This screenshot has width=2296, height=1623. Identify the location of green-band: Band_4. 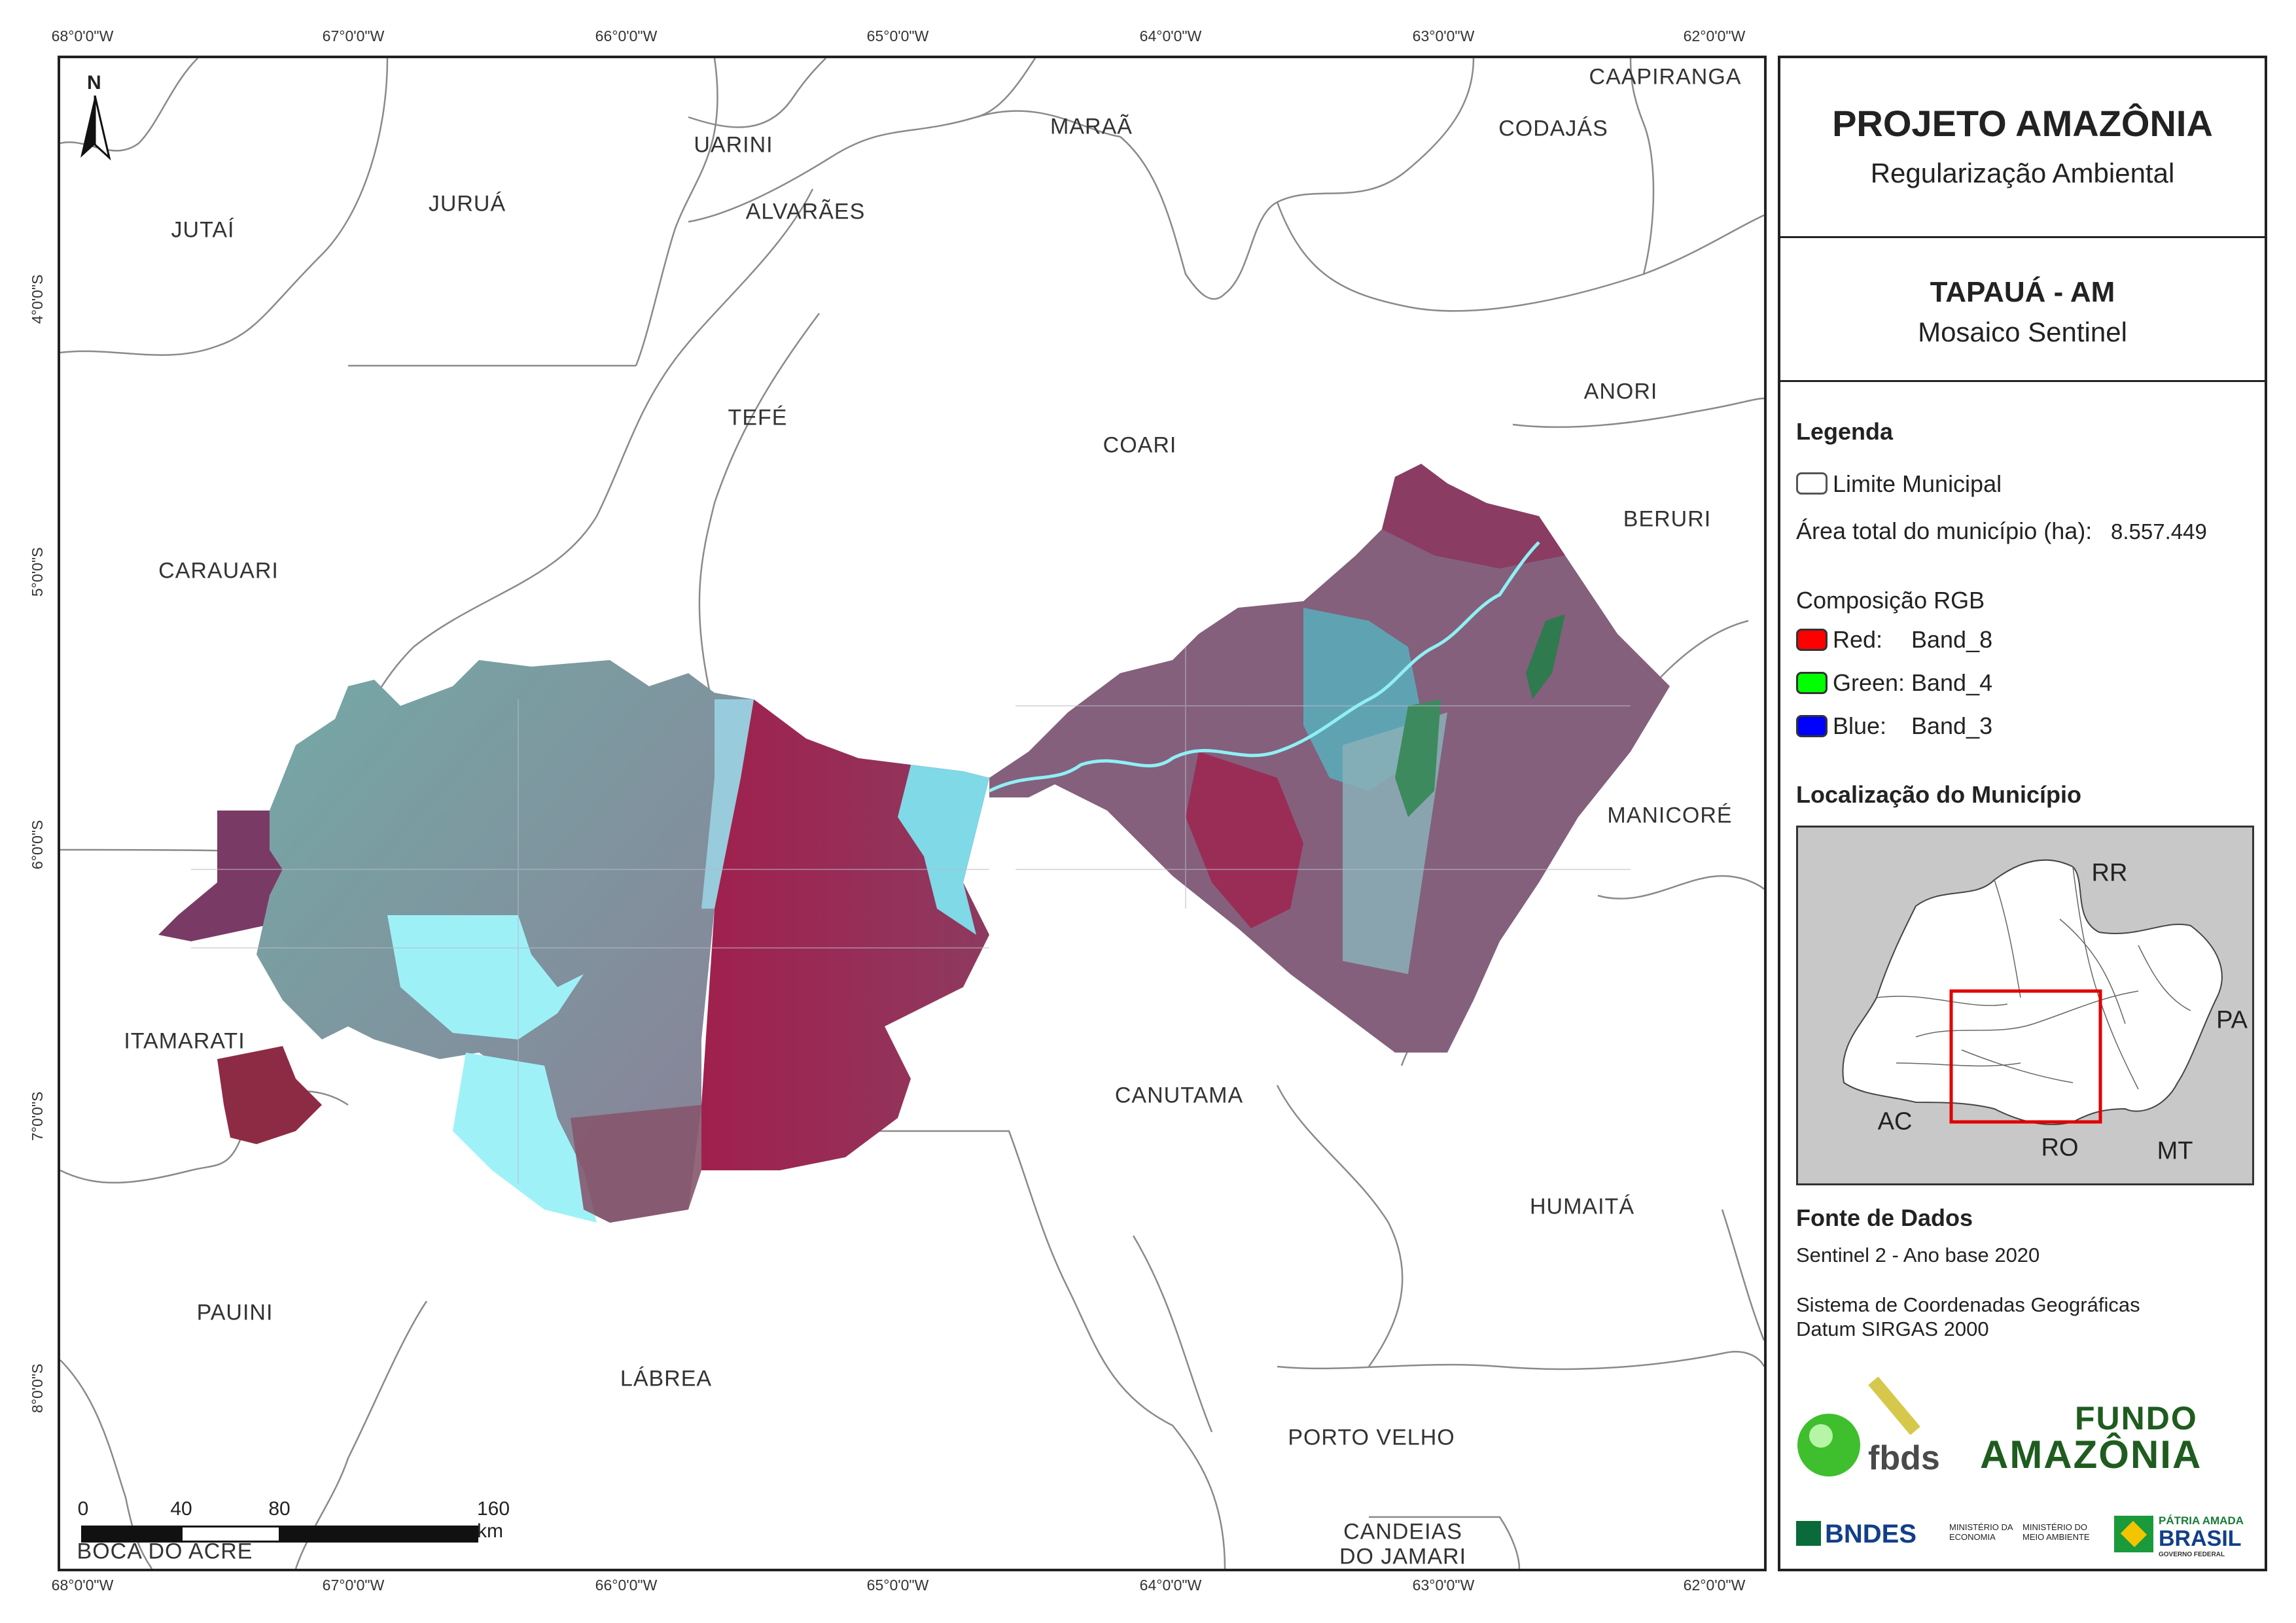
(1952, 682).